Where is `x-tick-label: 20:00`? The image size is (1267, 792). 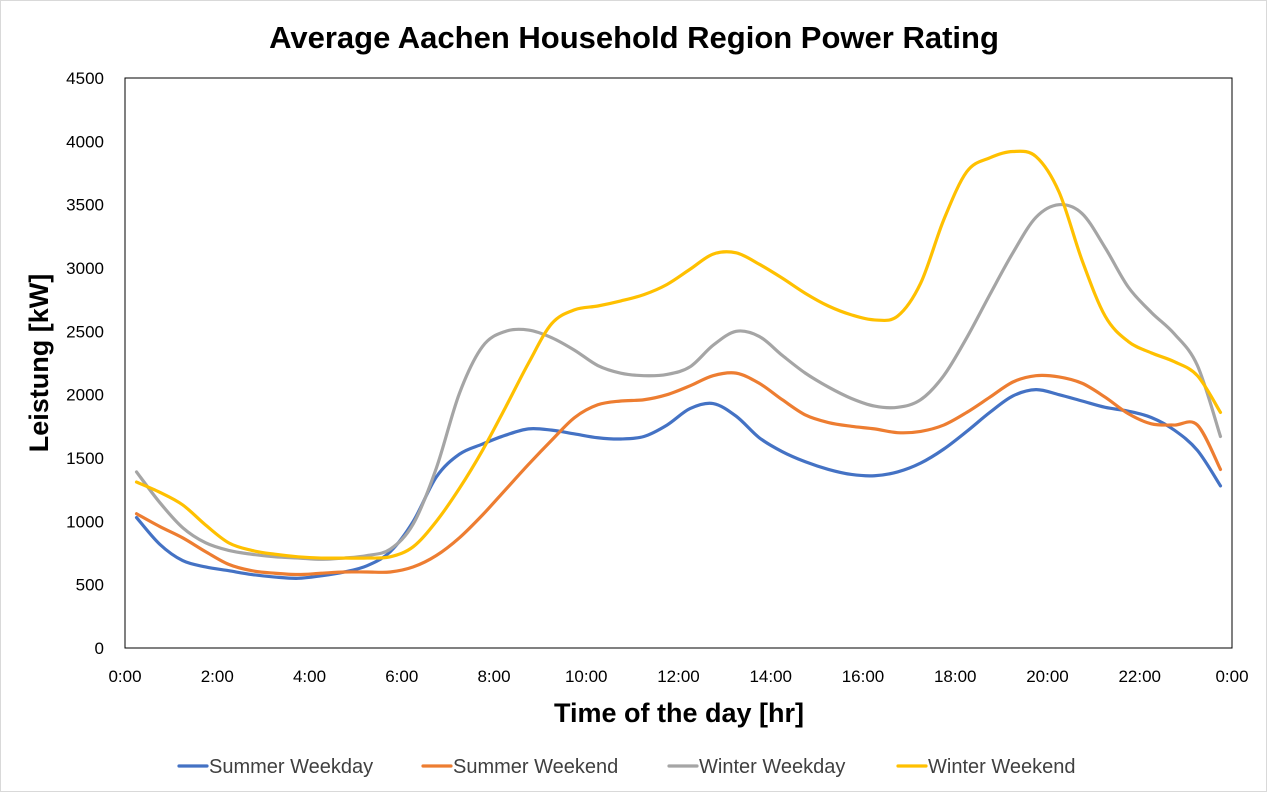 x-tick-label: 20:00 is located at coordinates (1047, 676).